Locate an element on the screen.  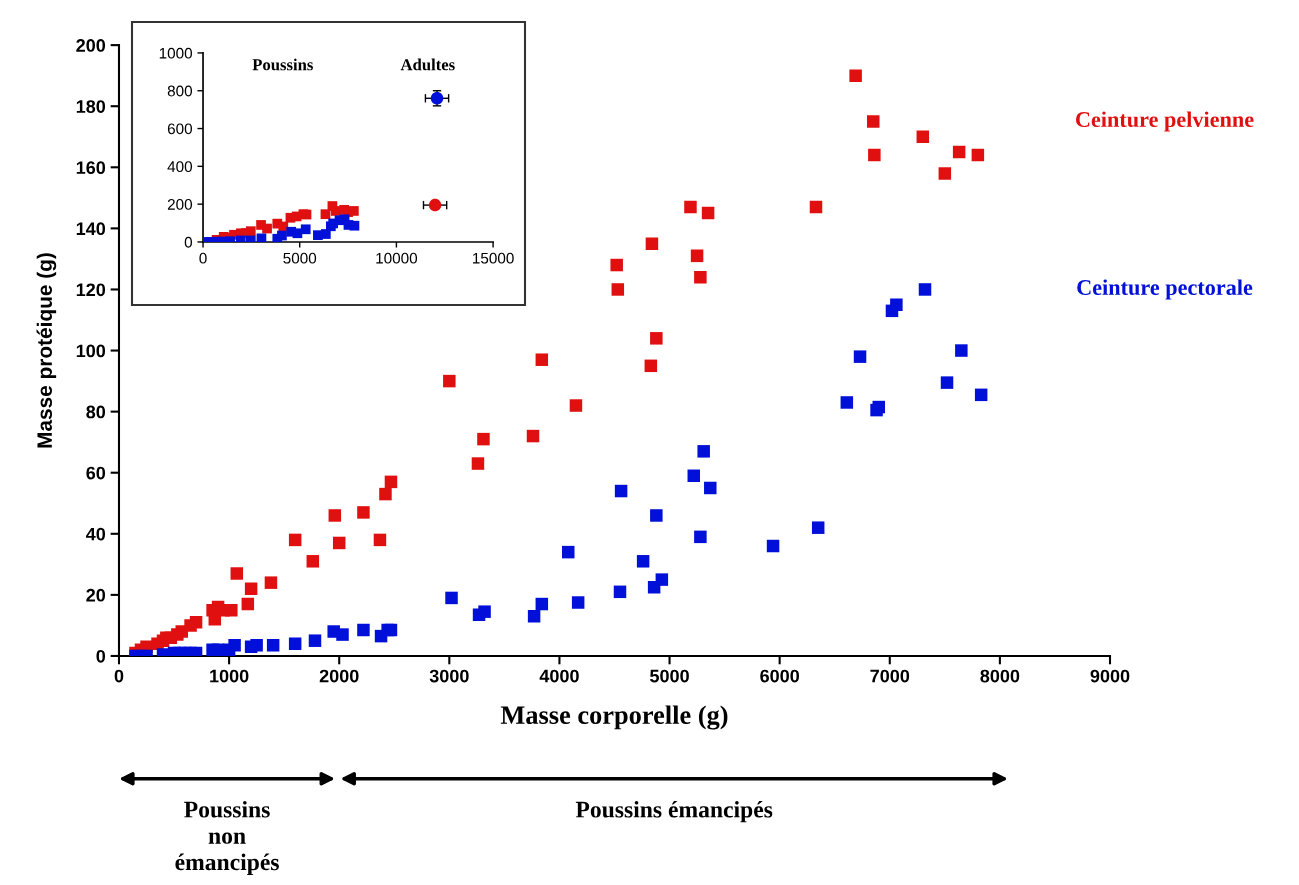
y-tick-label: 400 is located at coordinates (180, 167).